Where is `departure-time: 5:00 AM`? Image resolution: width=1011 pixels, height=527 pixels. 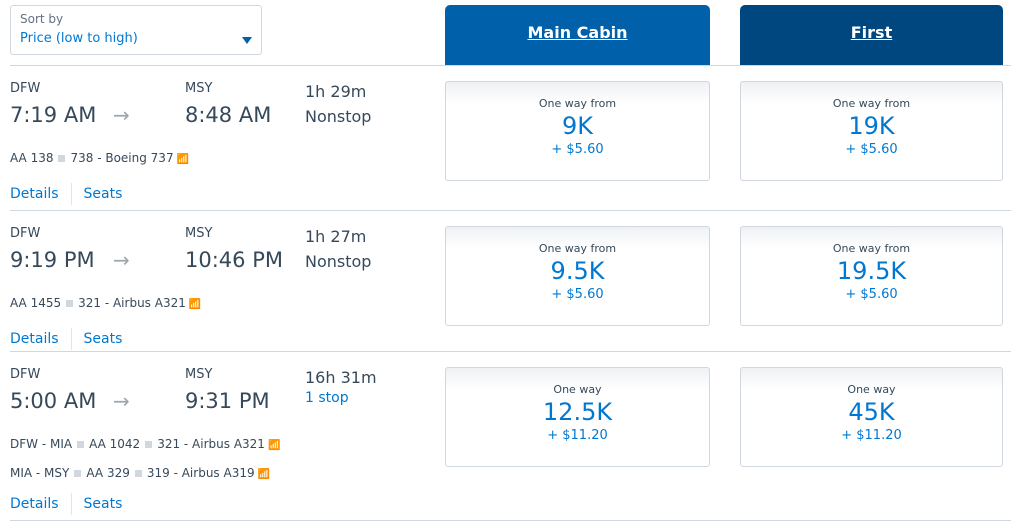
departure-time: 5:00 AM is located at coordinates (53, 401).